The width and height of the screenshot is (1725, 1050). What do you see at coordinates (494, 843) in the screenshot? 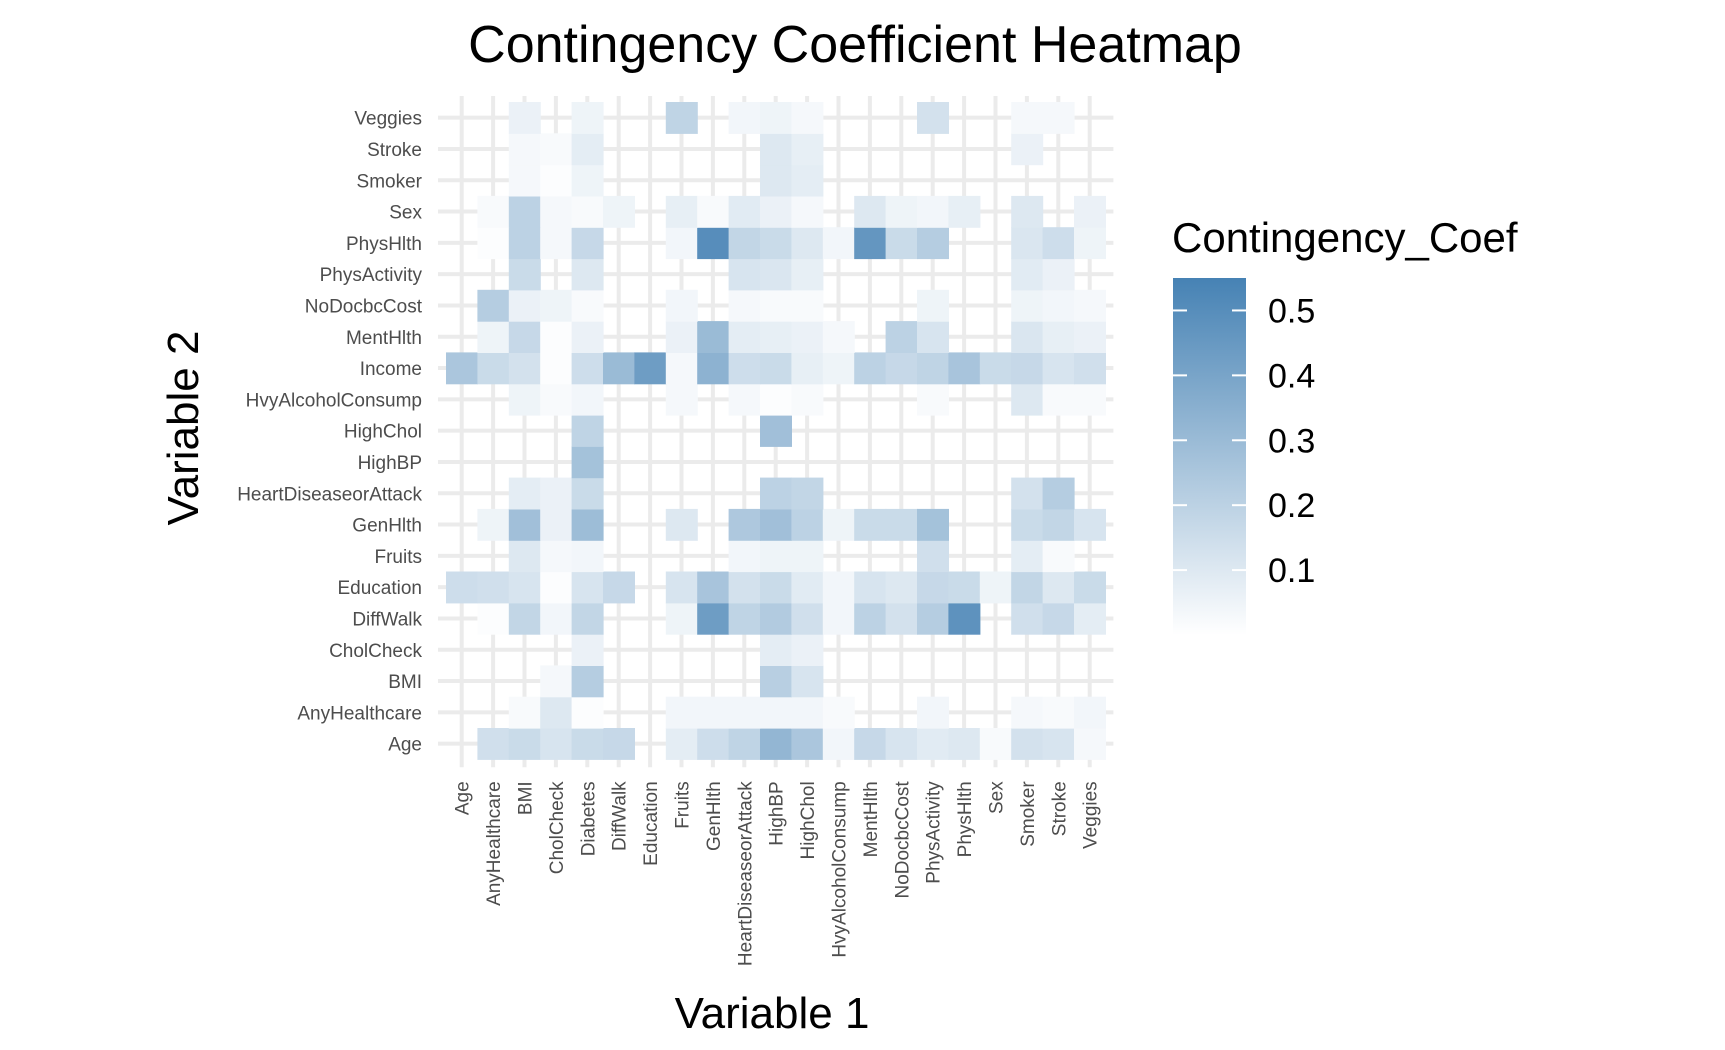
I see `x-tick-label: AnyHealthcare` at bounding box center [494, 843].